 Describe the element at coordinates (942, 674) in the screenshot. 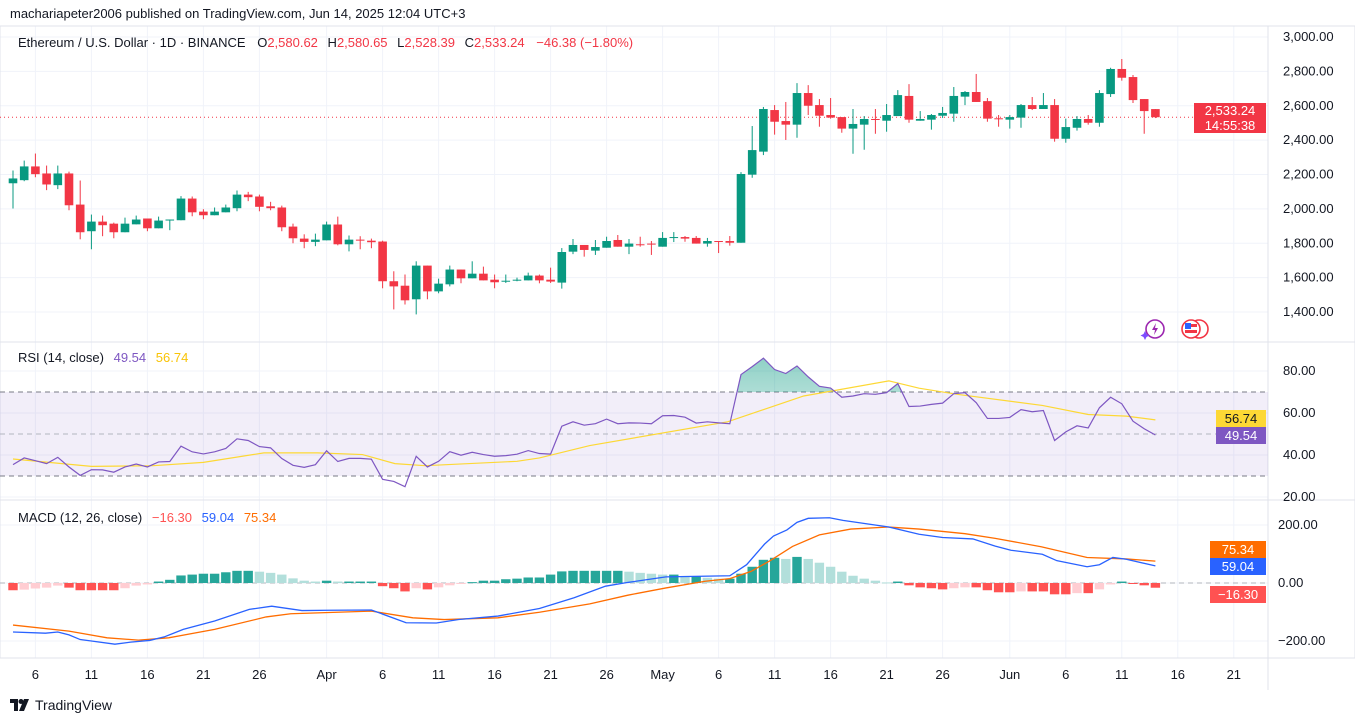

I see `x-tick-label: 26` at that location.